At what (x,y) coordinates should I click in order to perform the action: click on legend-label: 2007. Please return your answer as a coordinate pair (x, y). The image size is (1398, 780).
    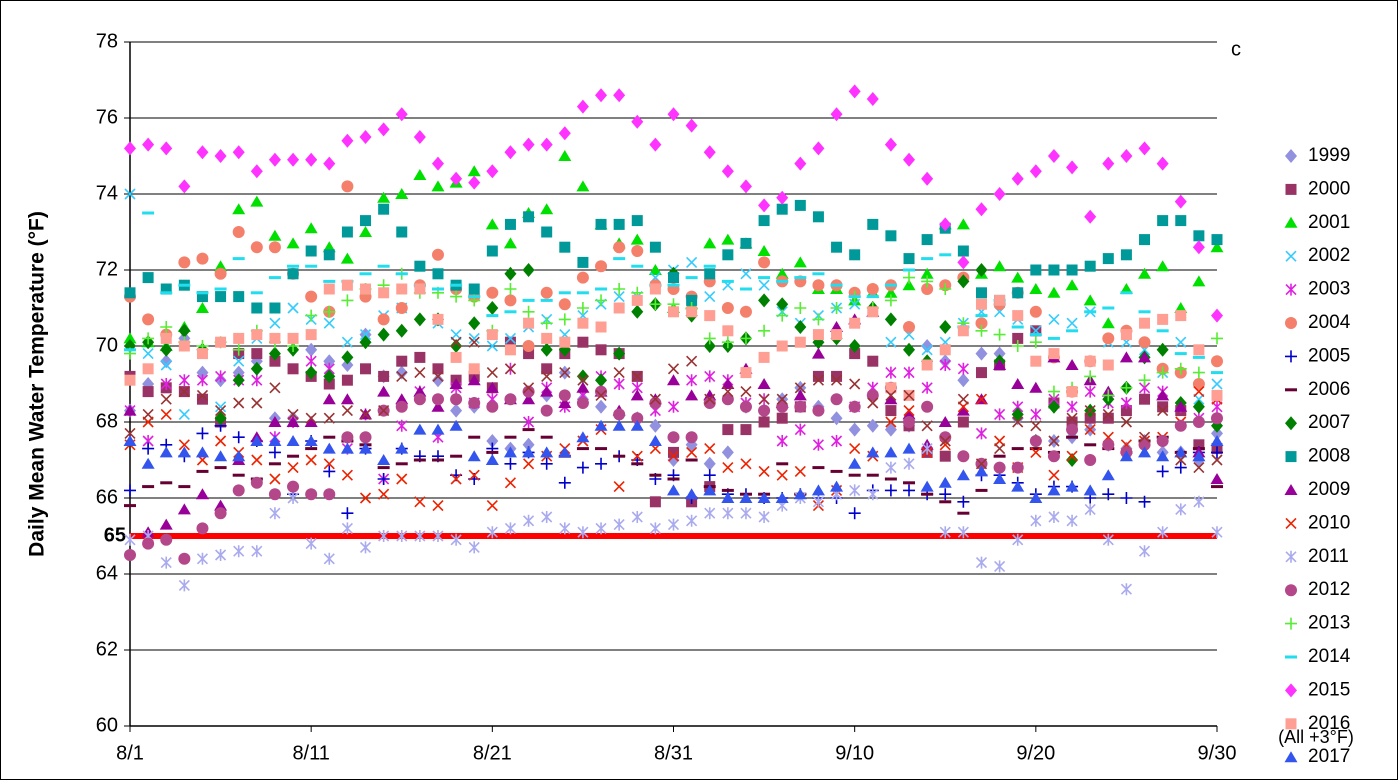
    Looking at the image, I should click on (1329, 422).